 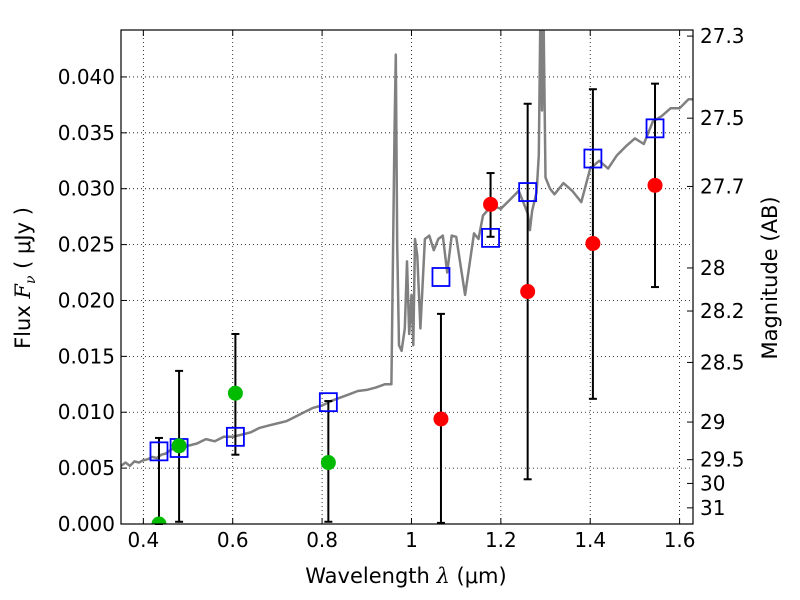 What do you see at coordinates (322, 540) in the screenshot?
I see `x-tick-label: 0.8` at bounding box center [322, 540].